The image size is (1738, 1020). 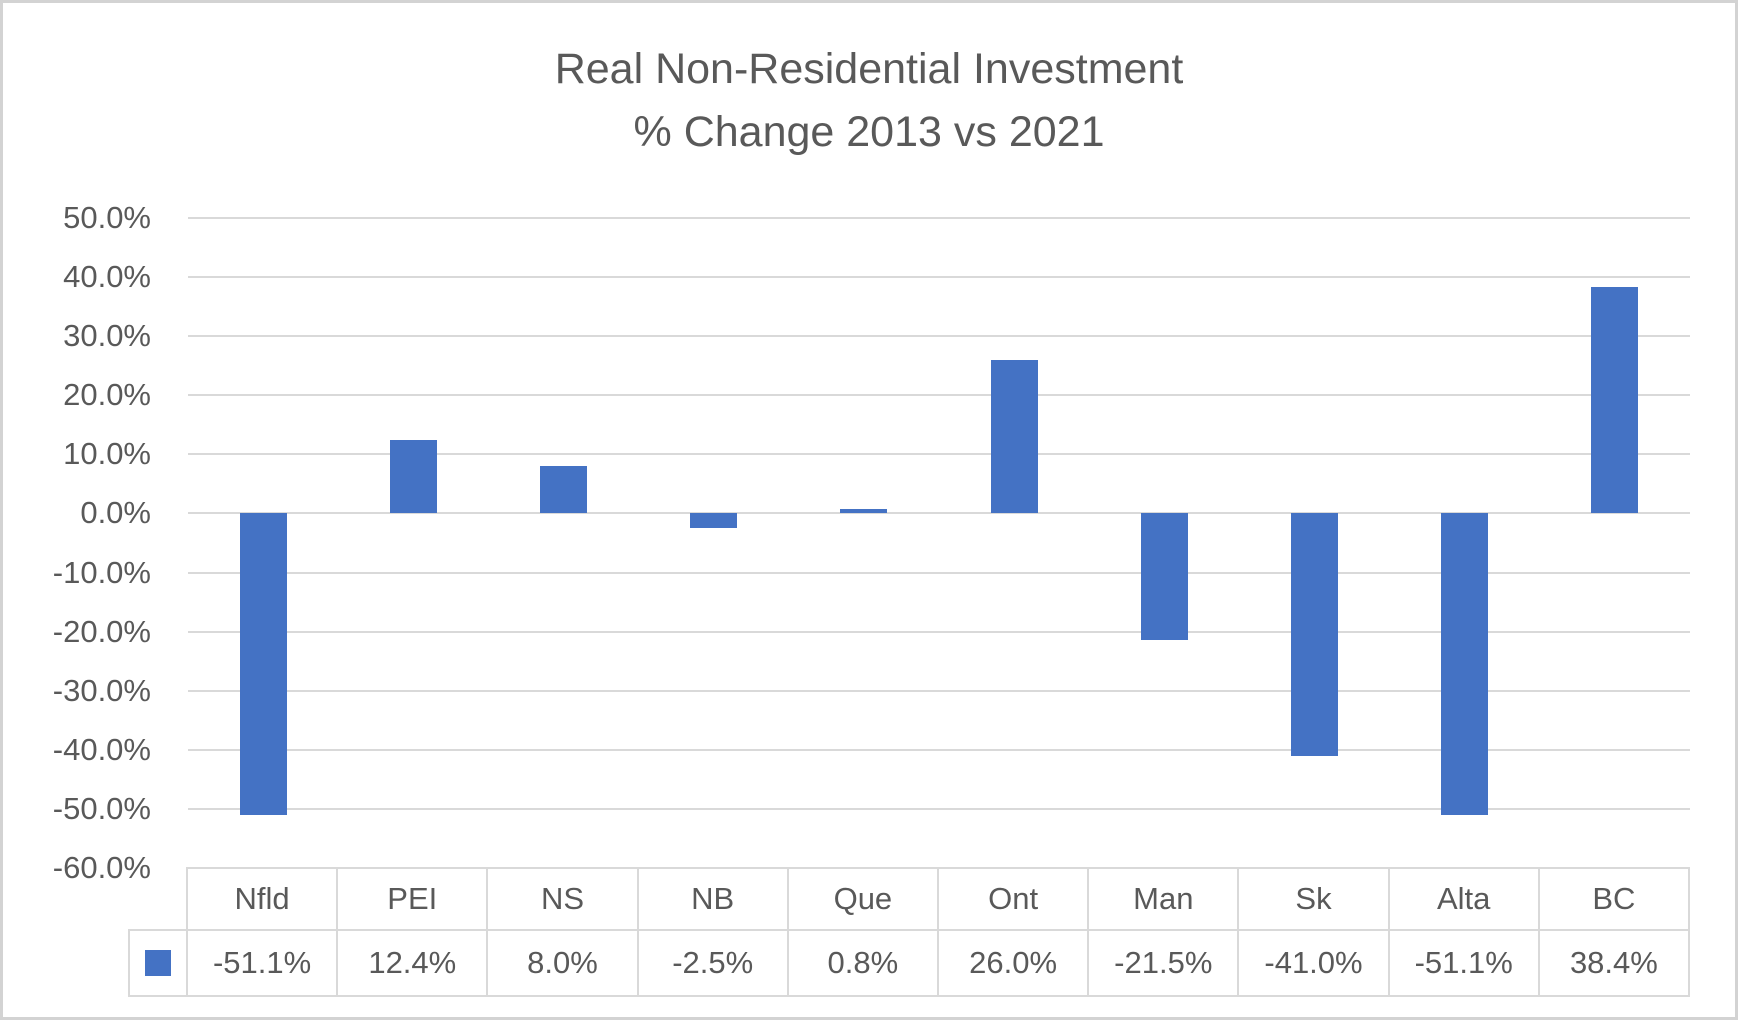 I want to click on table-header-alta: Alta, so click(x=1463, y=899).